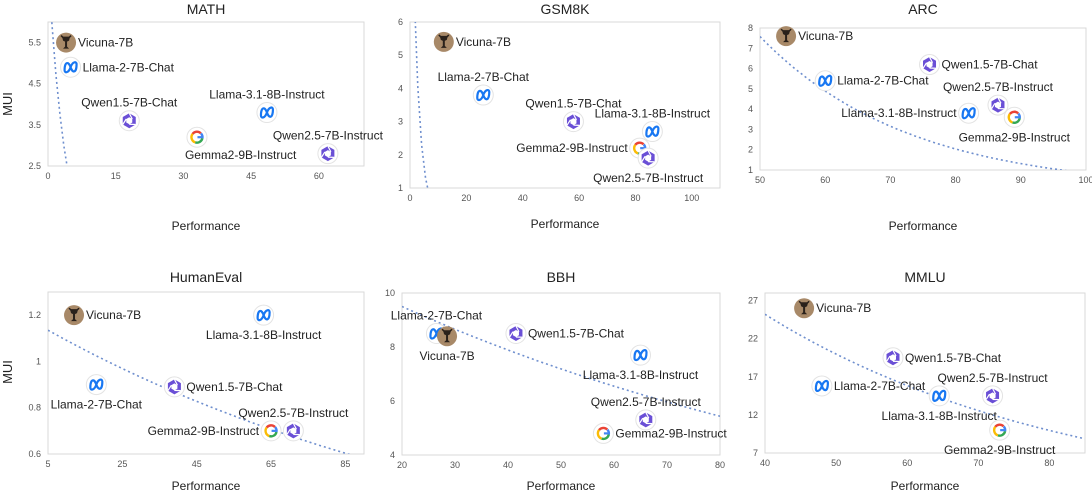  What do you see at coordinates (116, 176) in the screenshot?
I see `x-tick-label: 15` at bounding box center [116, 176].